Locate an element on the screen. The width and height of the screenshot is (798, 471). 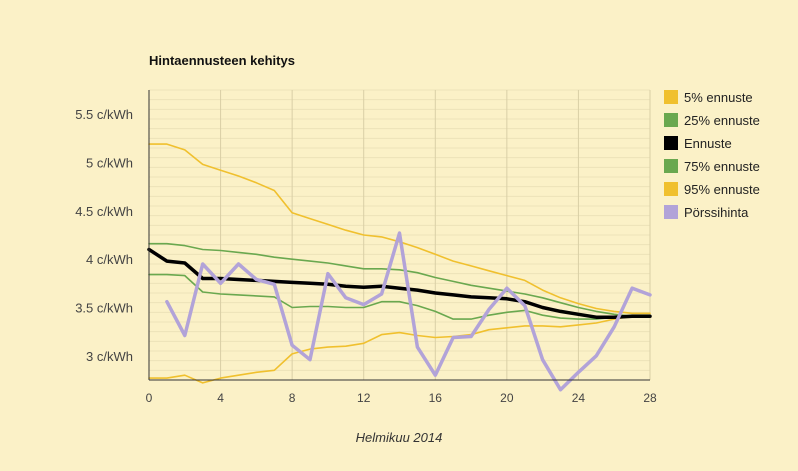
legend-swatch-5pct-ennuste is located at coordinates (671, 97).